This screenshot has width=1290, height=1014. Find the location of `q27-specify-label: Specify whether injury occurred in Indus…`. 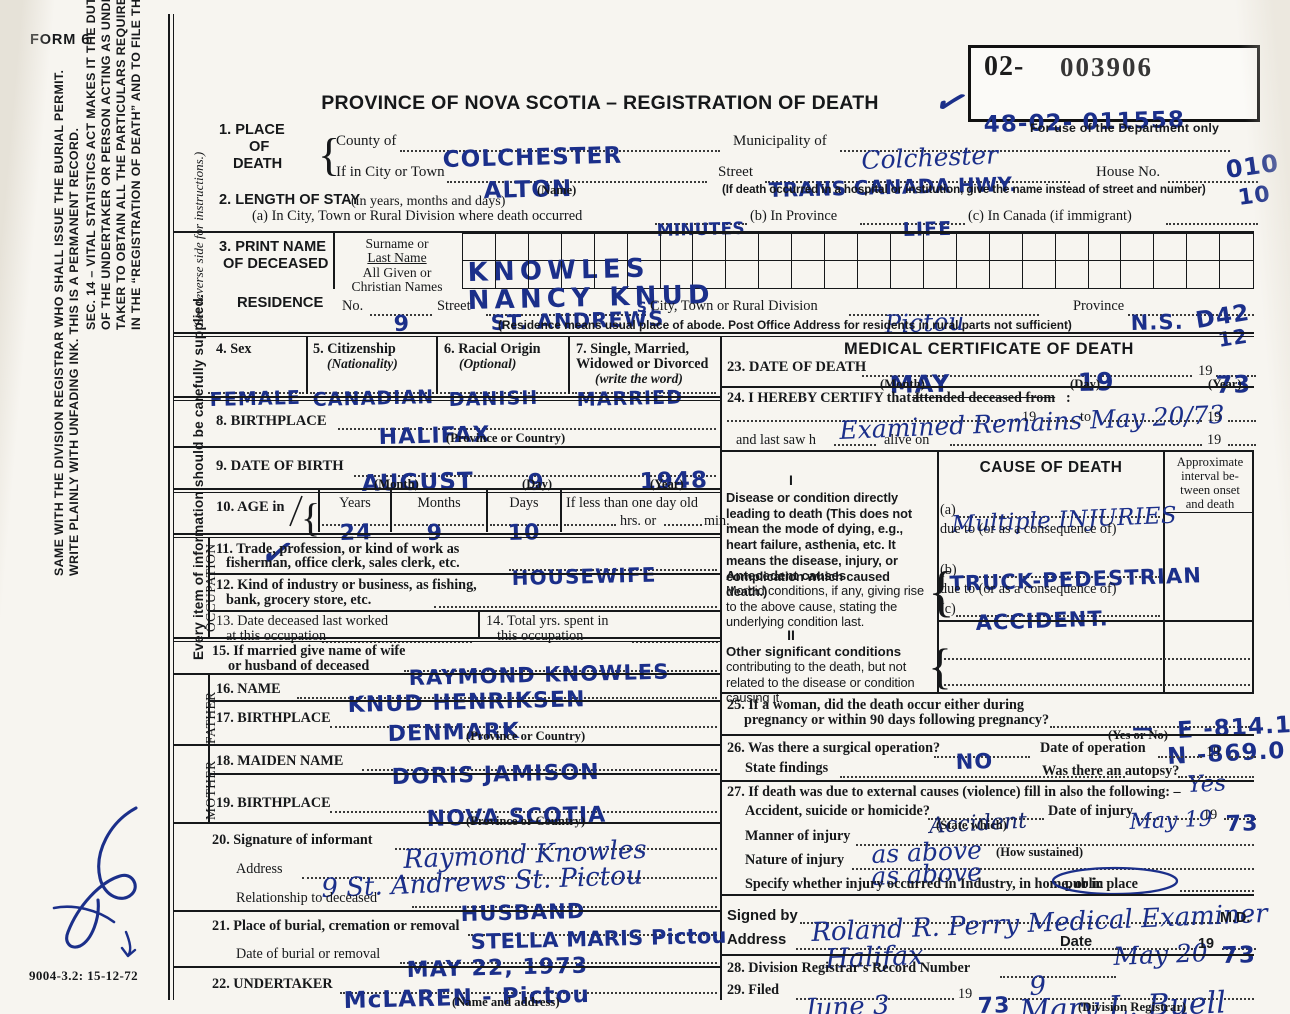

q27-specify-label: Specify whether injury occurred in Indus… is located at coordinates (924, 884).